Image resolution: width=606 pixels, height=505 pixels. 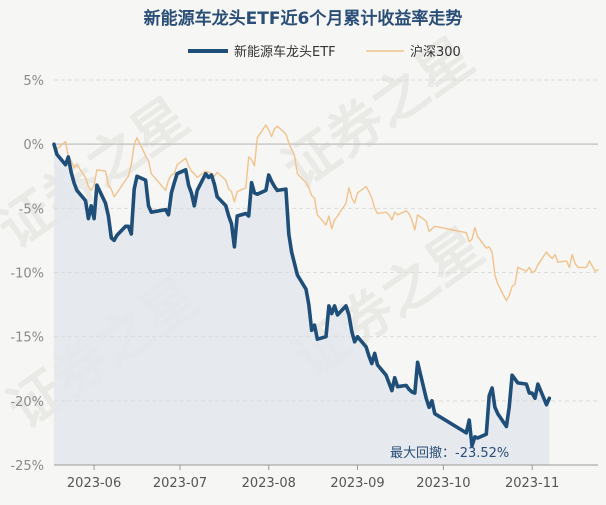 What do you see at coordinates (443, 483) in the screenshot?
I see `x-tick-label: 2023-10` at bounding box center [443, 483].